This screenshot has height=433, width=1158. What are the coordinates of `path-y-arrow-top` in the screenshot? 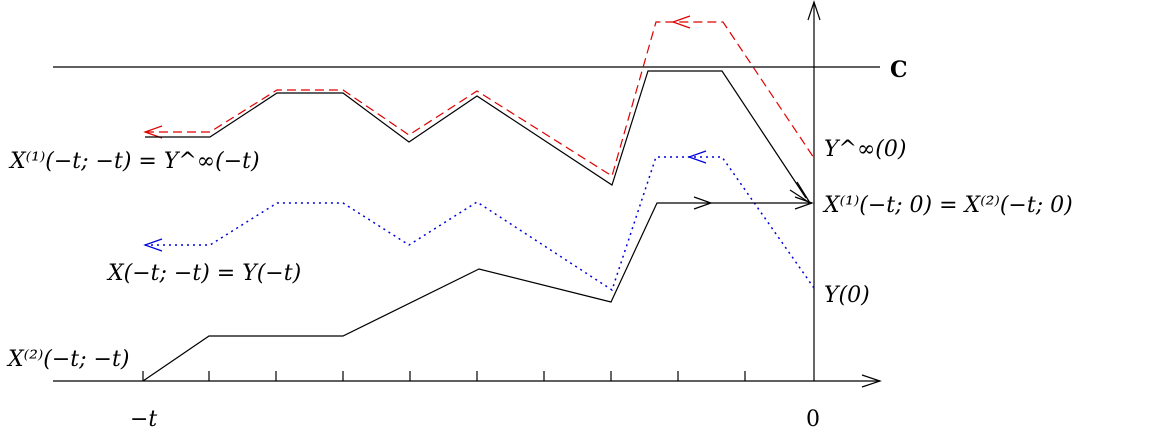 It's located at (697, 157).